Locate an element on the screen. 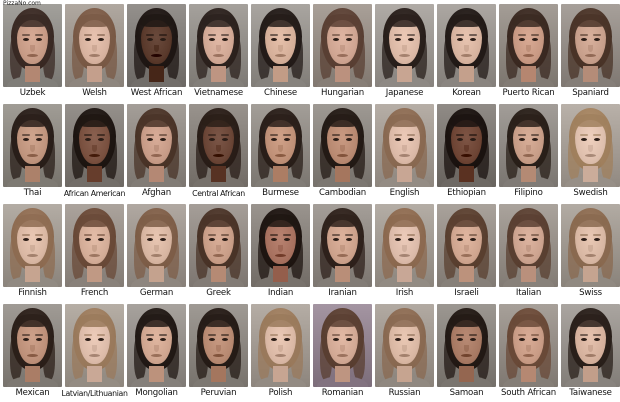 The image size is (620, 402). ethnicity-label: Korean is located at coordinates (466, 93).